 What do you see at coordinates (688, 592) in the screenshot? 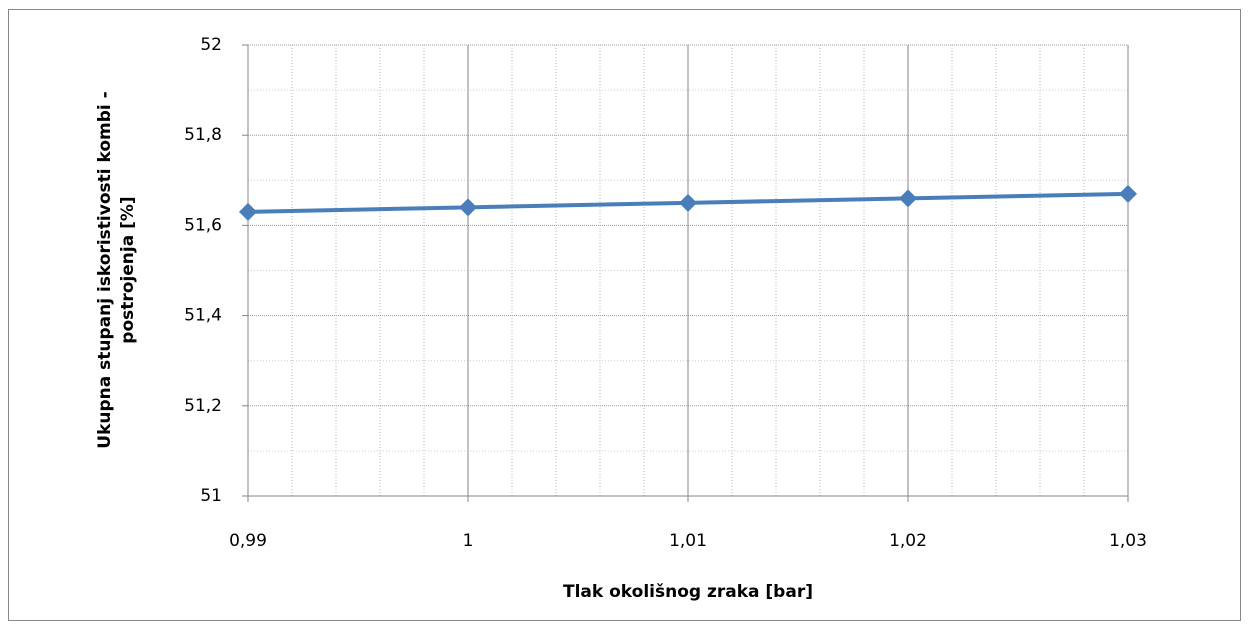
I see `x-axis-title: Tlak okolišnog zraka [bar]` at bounding box center [688, 592].